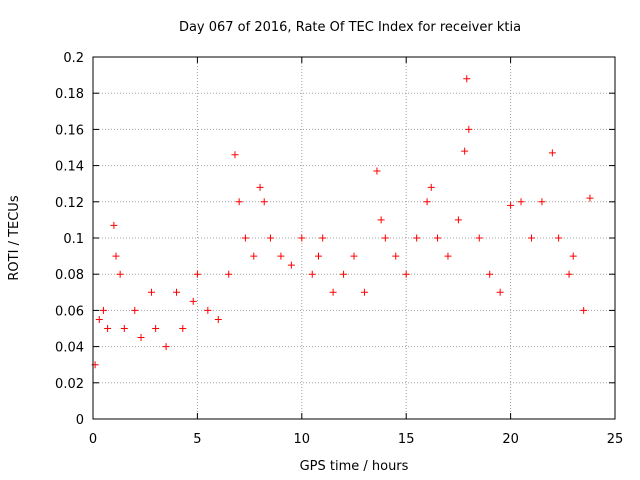  Describe the element at coordinates (69, 130) in the screenshot. I see `y-tick-label: 0.16` at that location.